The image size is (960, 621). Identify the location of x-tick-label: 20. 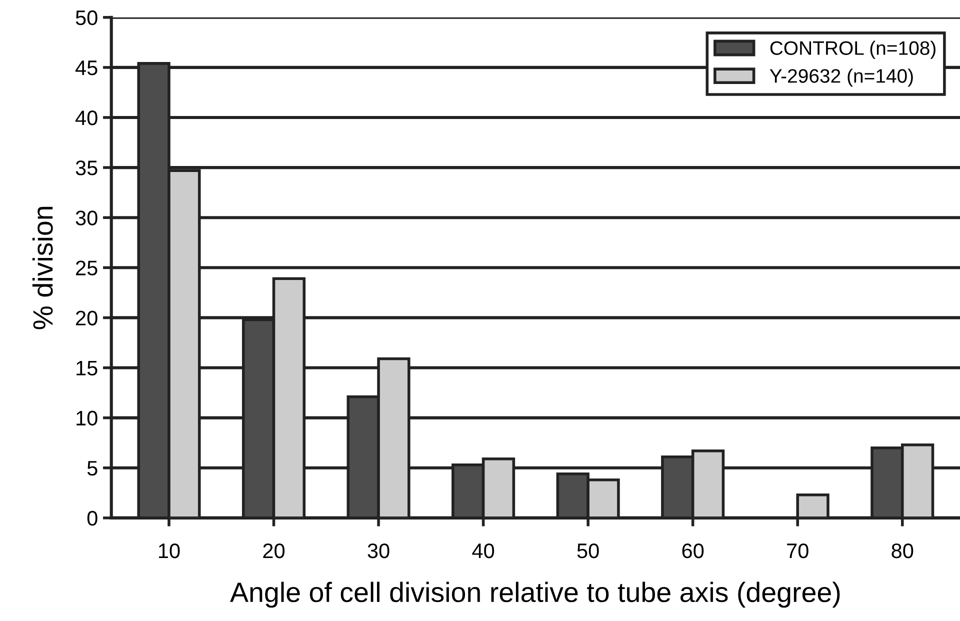
(274, 550).